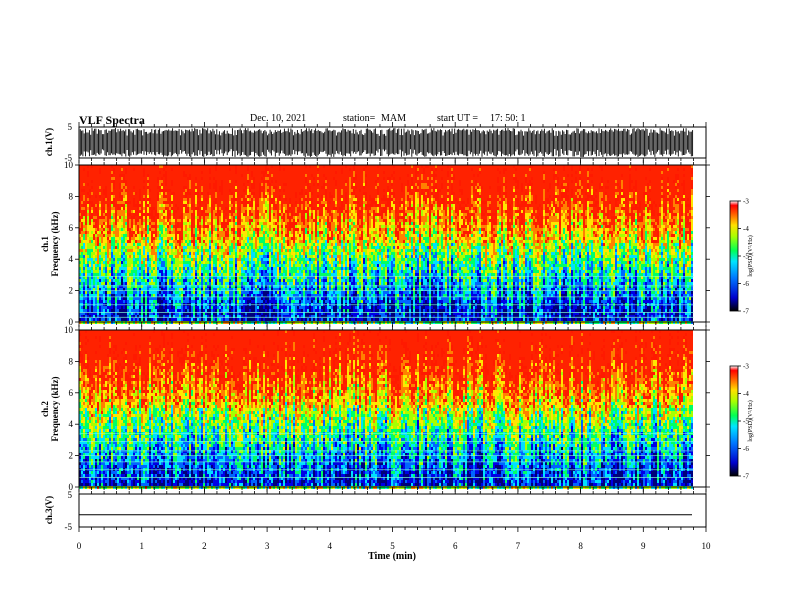 This screenshot has height=612, width=792. Describe the element at coordinates (386, 142) in the screenshot. I see `ch1-waveform-trace` at that location.